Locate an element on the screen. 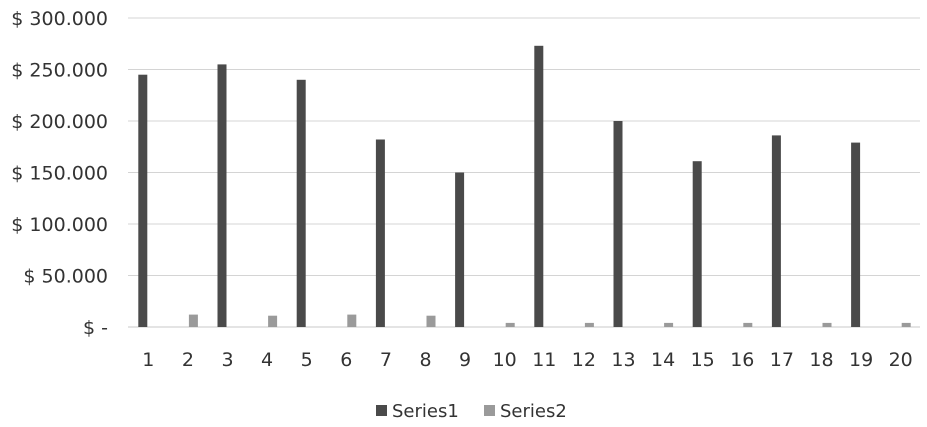  x-tick-label: 16 is located at coordinates (742, 360).